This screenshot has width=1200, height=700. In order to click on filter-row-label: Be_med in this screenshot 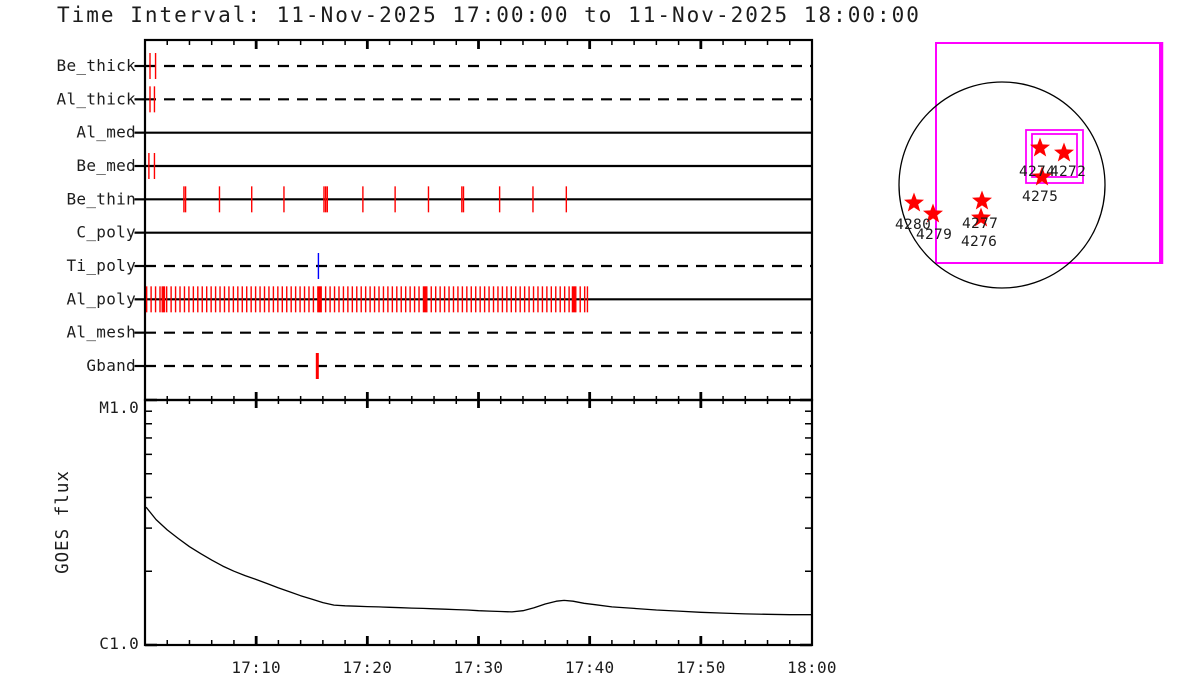, I will do `click(106, 165)`.